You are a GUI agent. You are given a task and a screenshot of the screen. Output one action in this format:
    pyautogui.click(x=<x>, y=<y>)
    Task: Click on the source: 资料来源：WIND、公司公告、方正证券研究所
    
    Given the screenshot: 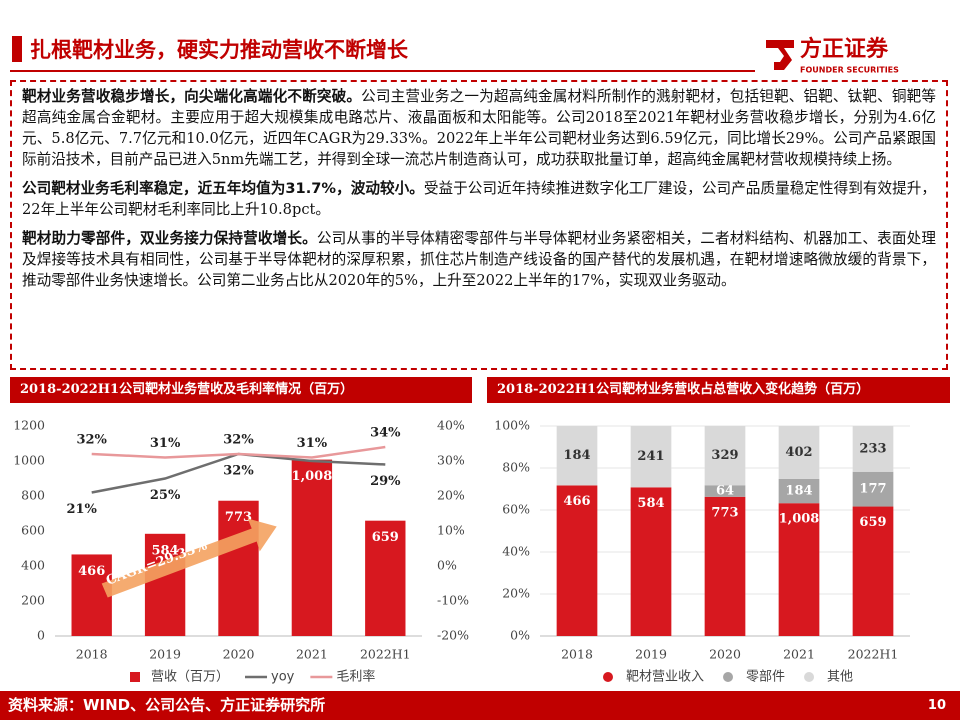 What is the action you would take?
    pyautogui.click(x=167, y=705)
    